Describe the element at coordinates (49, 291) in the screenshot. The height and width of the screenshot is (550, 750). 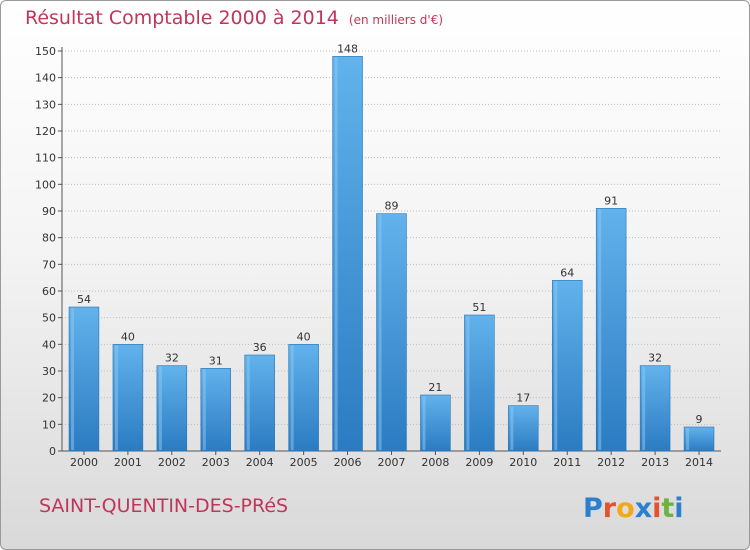
I see `y-tick-label: 60` at that location.